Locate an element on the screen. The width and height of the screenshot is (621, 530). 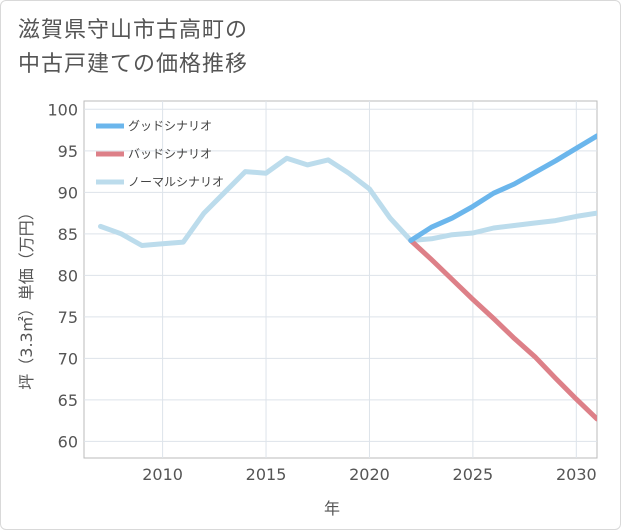
y-tick-label: 85 is located at coordinates (68, 234).